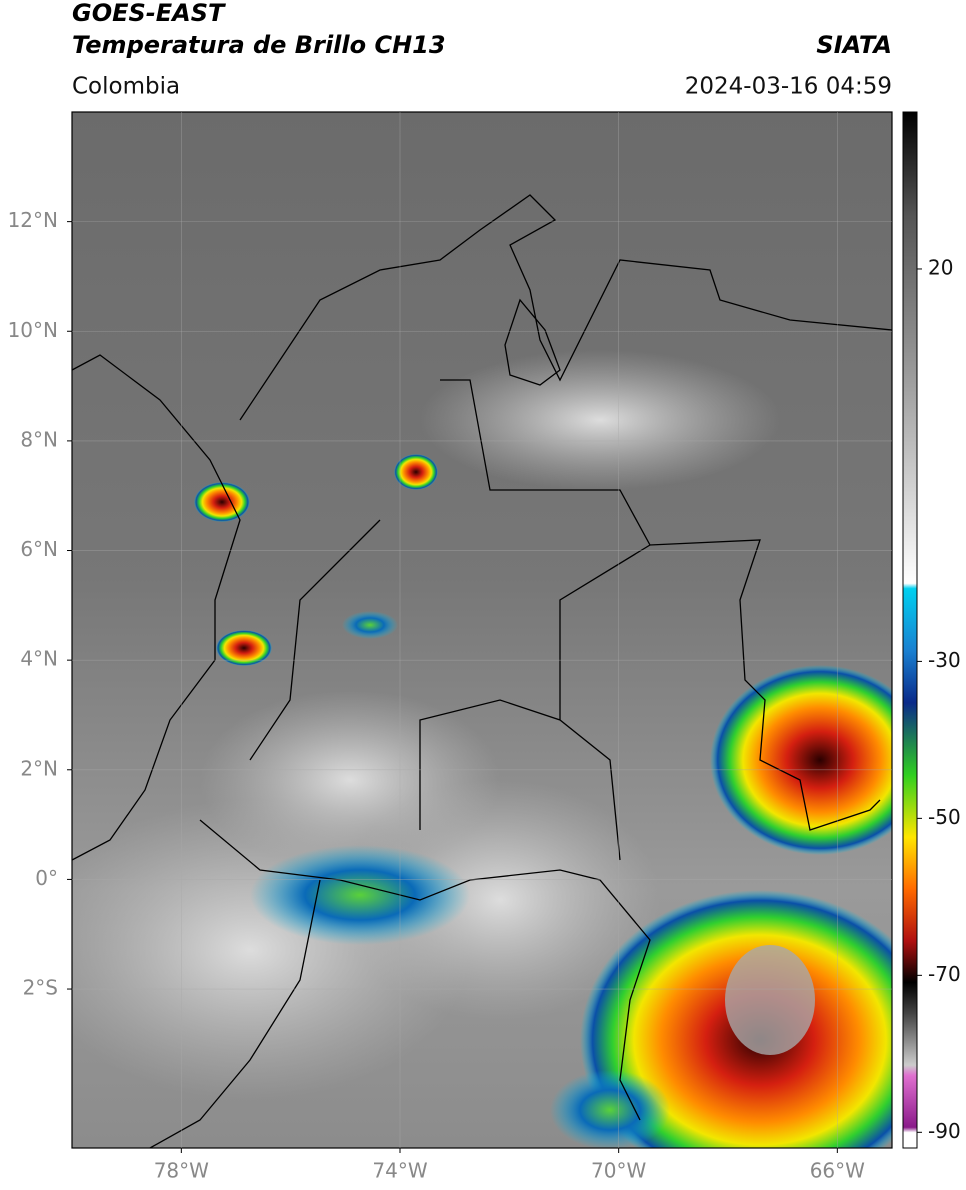  I want to click on y-tick-label: 12°N, so click(33, 220).